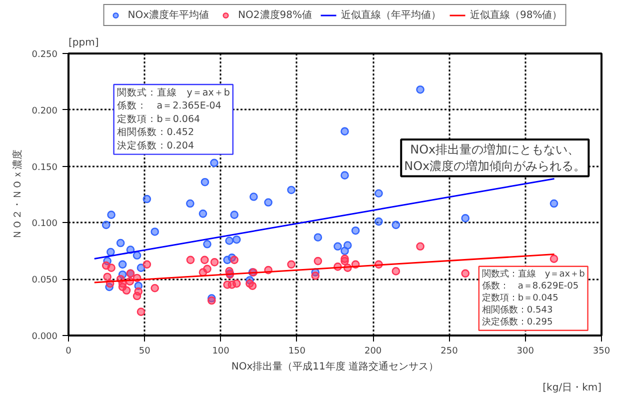 The height and width of the screenshot is (403, 628). What do you see at coordinates (516, 15) in the screenshot?
I see `legend-label: 近似直線（98%値）` at bounding box center [516, 15].